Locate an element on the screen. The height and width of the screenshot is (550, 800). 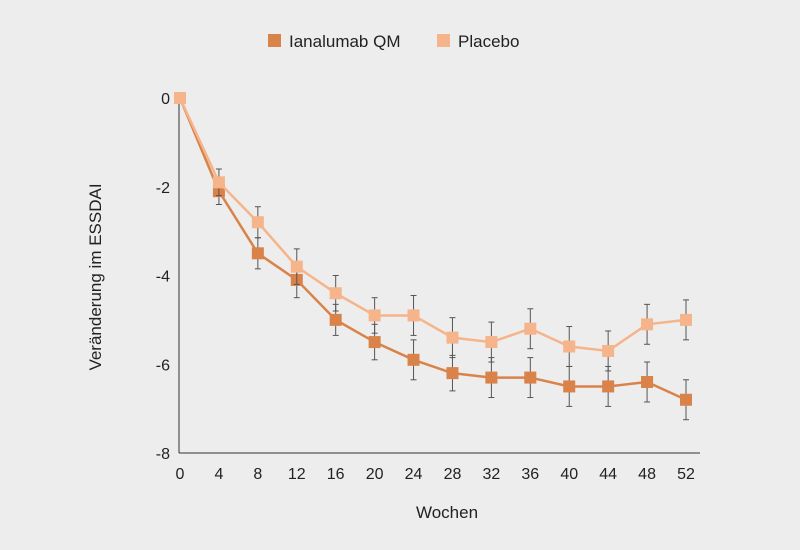
x-tick-label: 32 is located at coordinates (491, 474).